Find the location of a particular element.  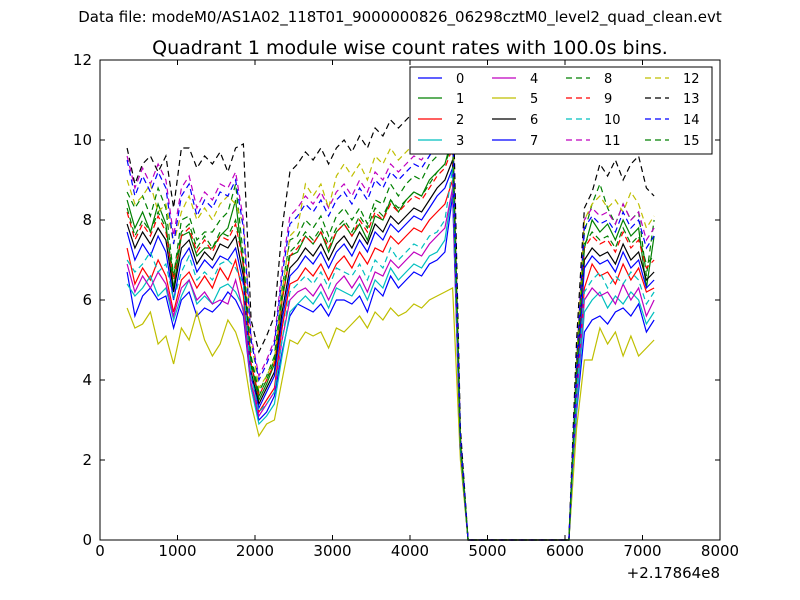

x-tick-label: 5000 is located at coordinates (487, 551).